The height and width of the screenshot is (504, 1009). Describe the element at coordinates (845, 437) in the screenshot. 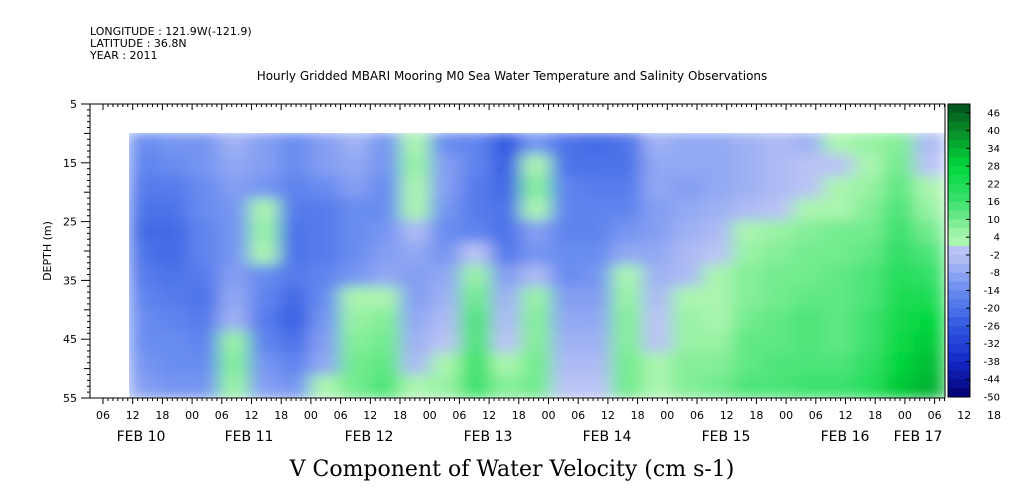

I see `x-day-label: FEB 16` at that location.